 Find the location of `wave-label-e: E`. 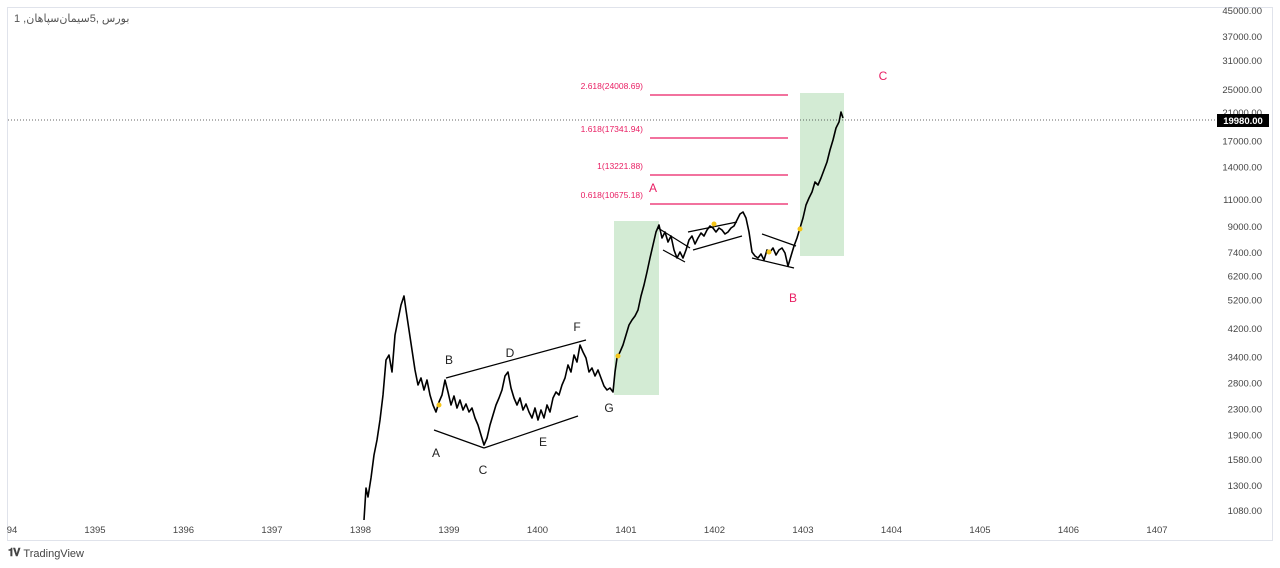

wave-label-e: E is located at coordinates (543, 442).